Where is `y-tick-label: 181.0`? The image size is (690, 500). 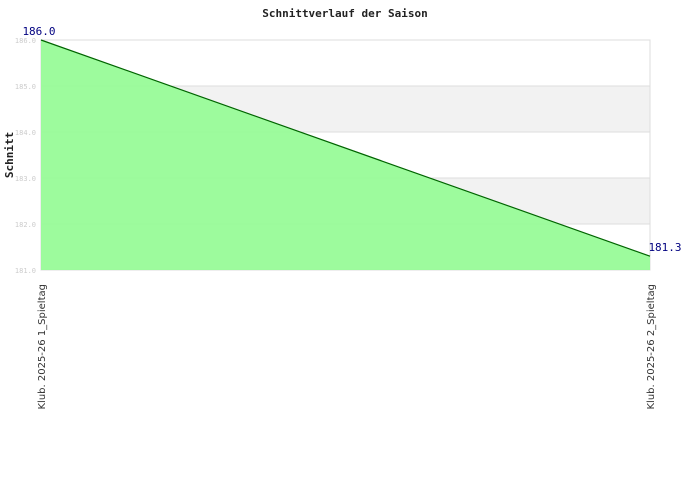
y-tick-label: 181.0 is located at coordinates (25, 271).